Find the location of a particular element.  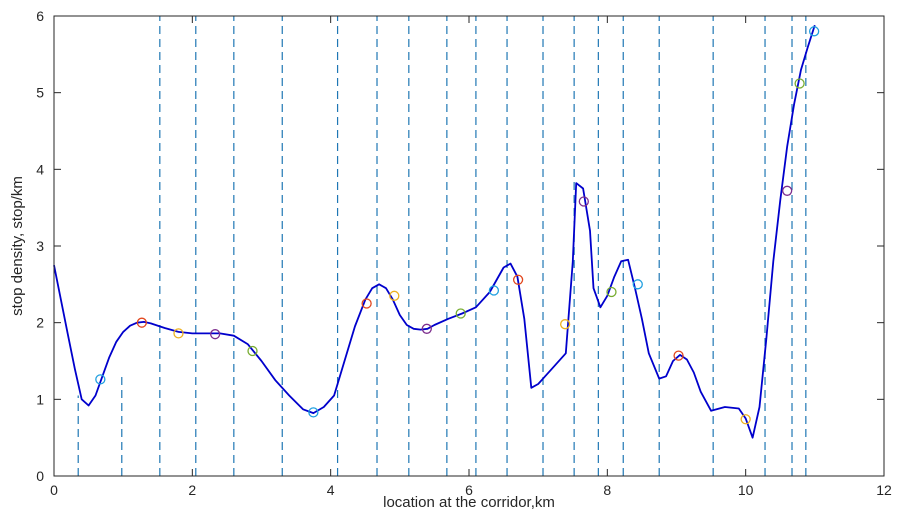

y-tick-label: 2 is located at coordinates (40, 323).